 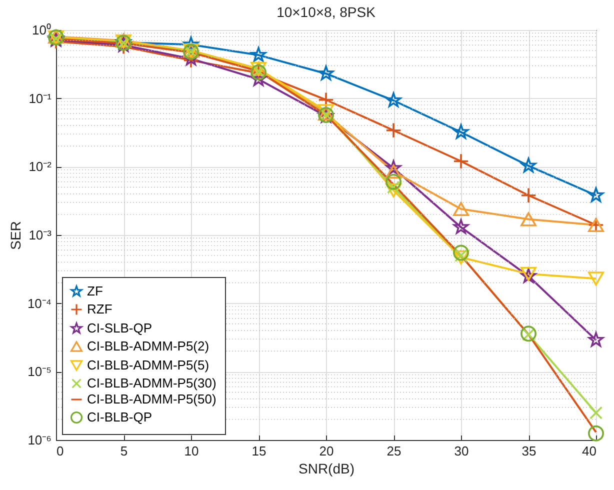 What do you see at coordinates (259, 451) in the screenshot?
I see `x-tick-label: 15` at bounding box center [259, 451].